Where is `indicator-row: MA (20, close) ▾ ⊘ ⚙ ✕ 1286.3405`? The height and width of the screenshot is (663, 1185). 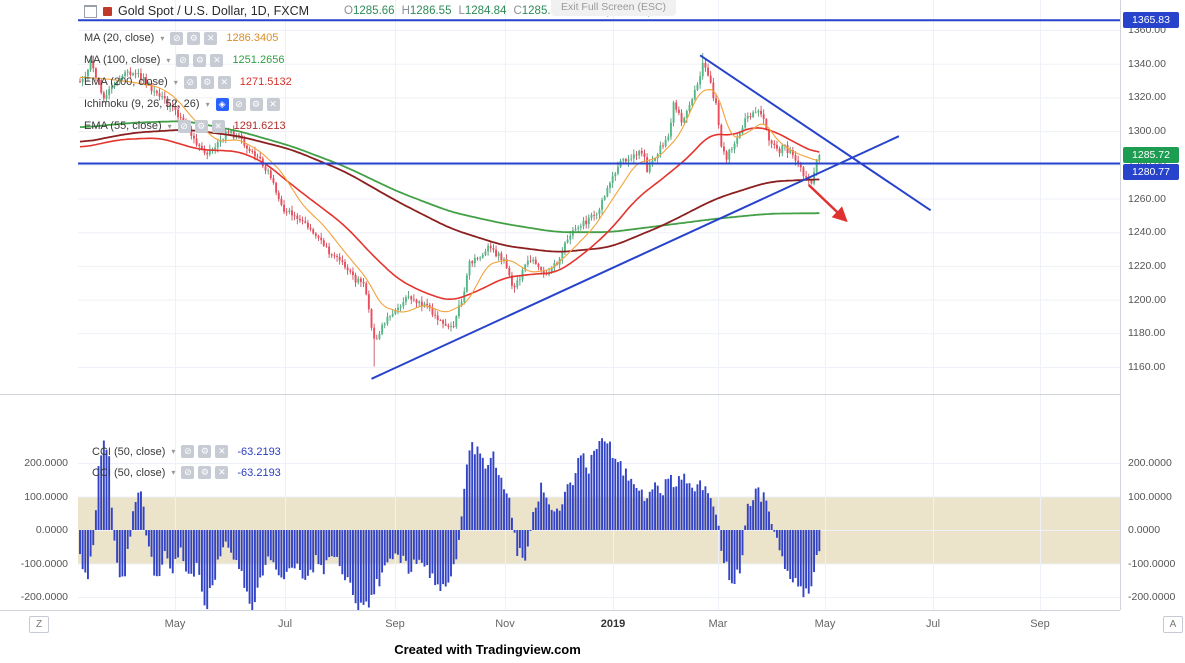 indicator-row: MA (20, close) ▾ ⊘ ⚙ ✕ 1286.3405 is located at coordinates (188, 38).